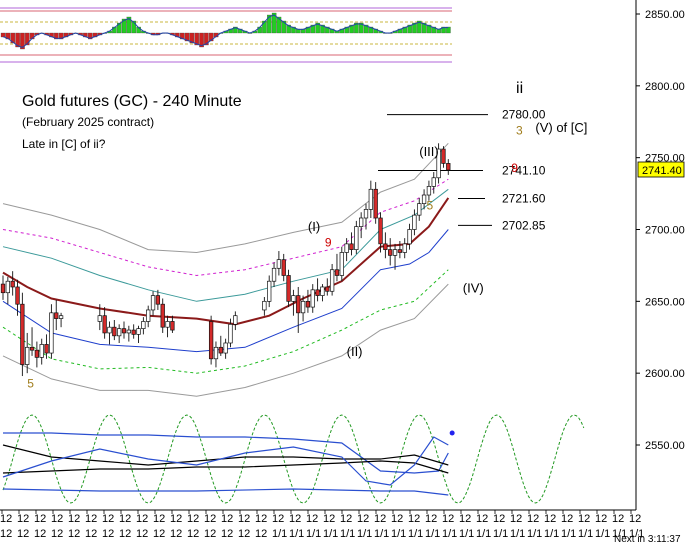  I want to click on y-tick-label: 2550.00, so click(665, 446).